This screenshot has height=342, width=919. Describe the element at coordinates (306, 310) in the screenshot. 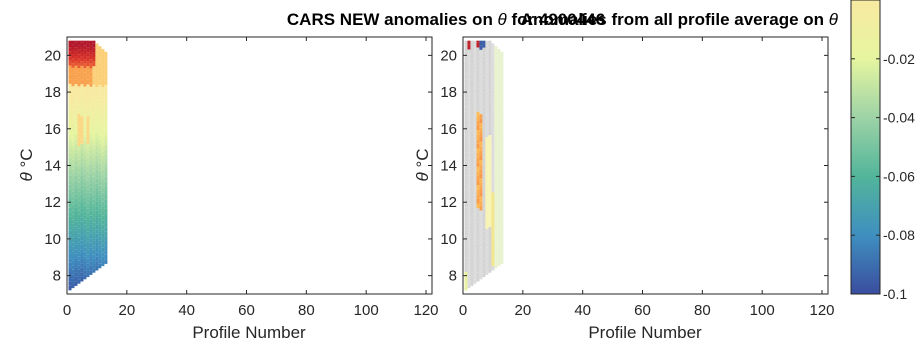

I see `x-tick-label: 80` at that location.